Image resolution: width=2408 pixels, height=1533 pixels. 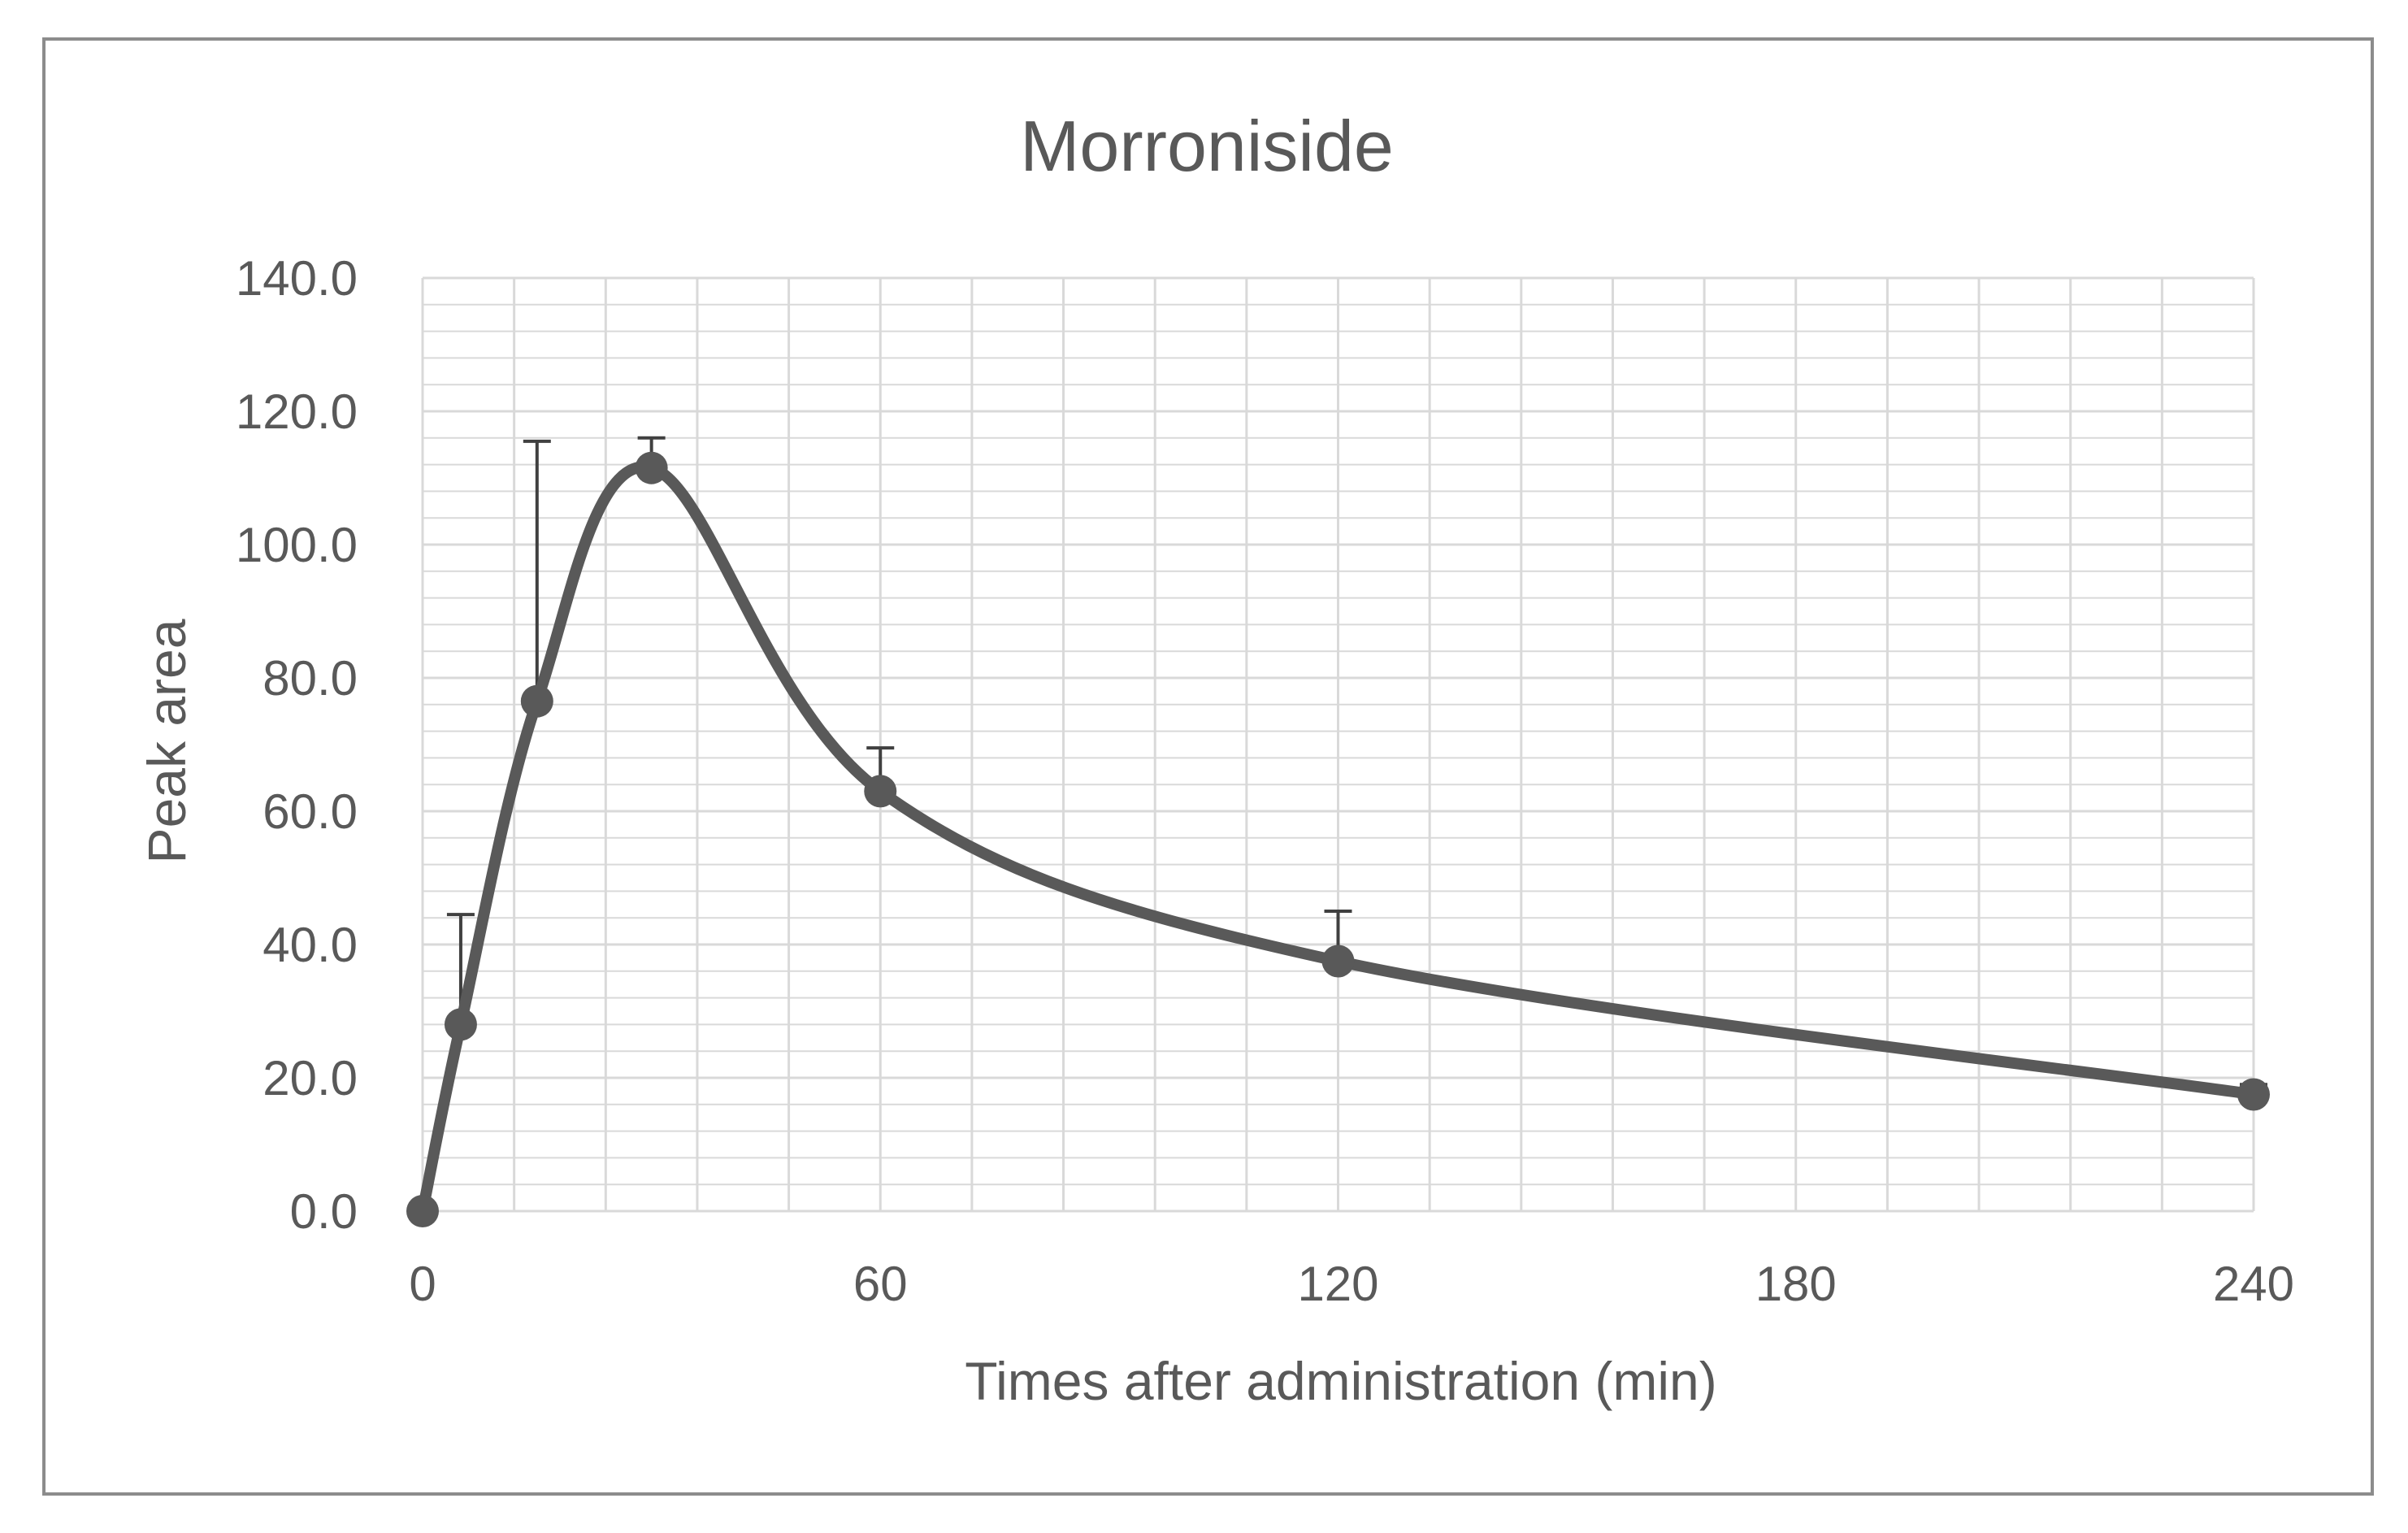 I want to click on x-tick-label: 120, so click(x=1337, y=1284).